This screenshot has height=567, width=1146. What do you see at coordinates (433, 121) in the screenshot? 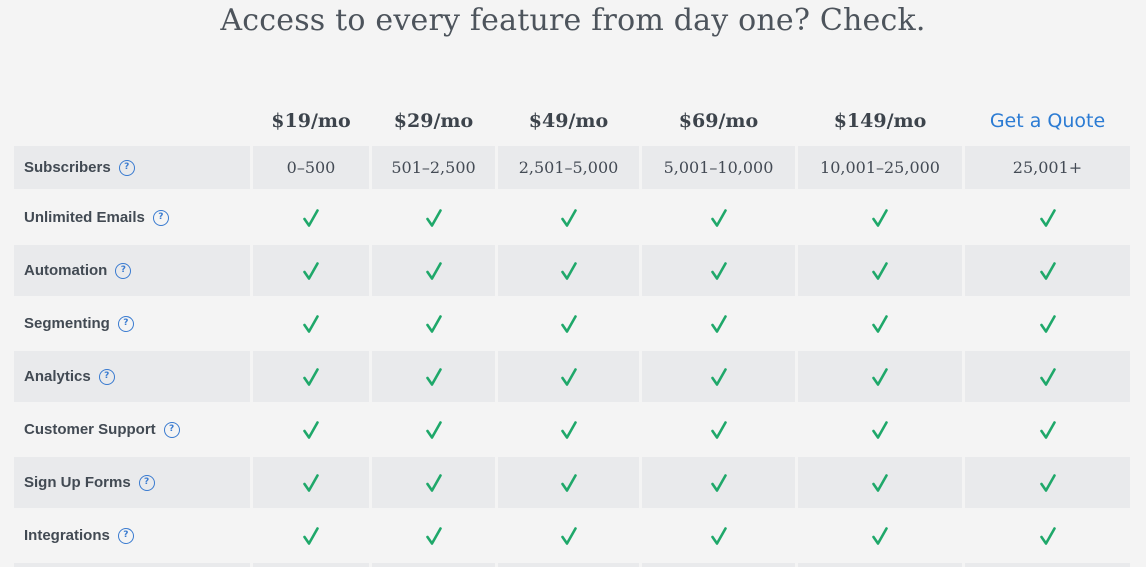
I see `plan-price-header: $29/mo` at bounding box center [433, 121].